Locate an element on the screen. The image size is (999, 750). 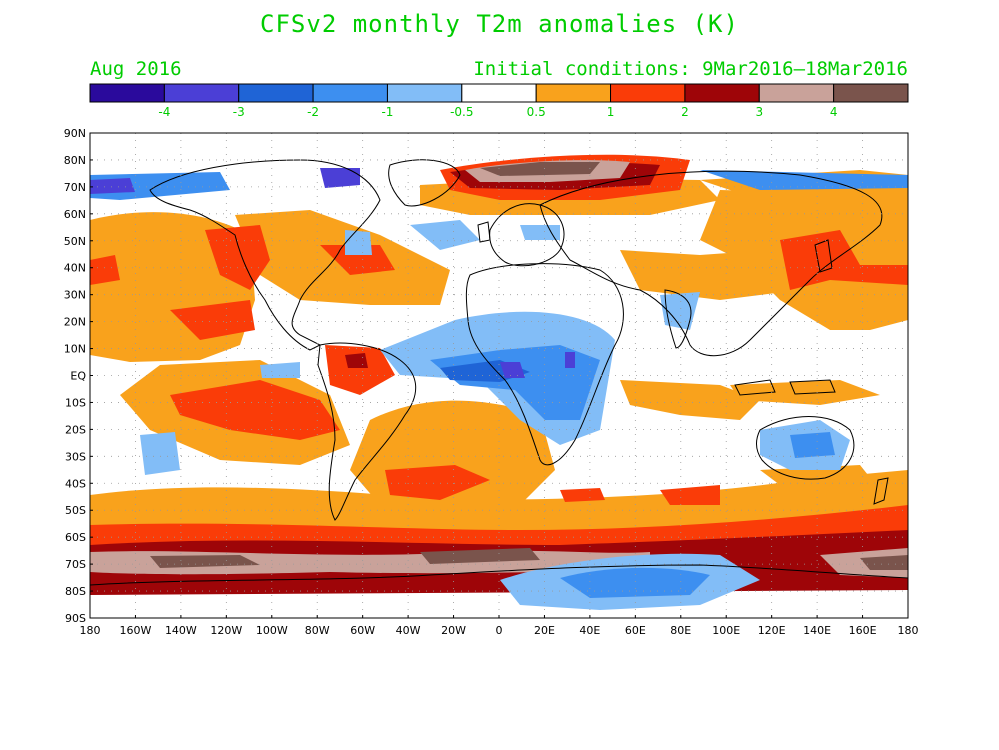
longitude-label: 40E is located at coordinates (589, 630).